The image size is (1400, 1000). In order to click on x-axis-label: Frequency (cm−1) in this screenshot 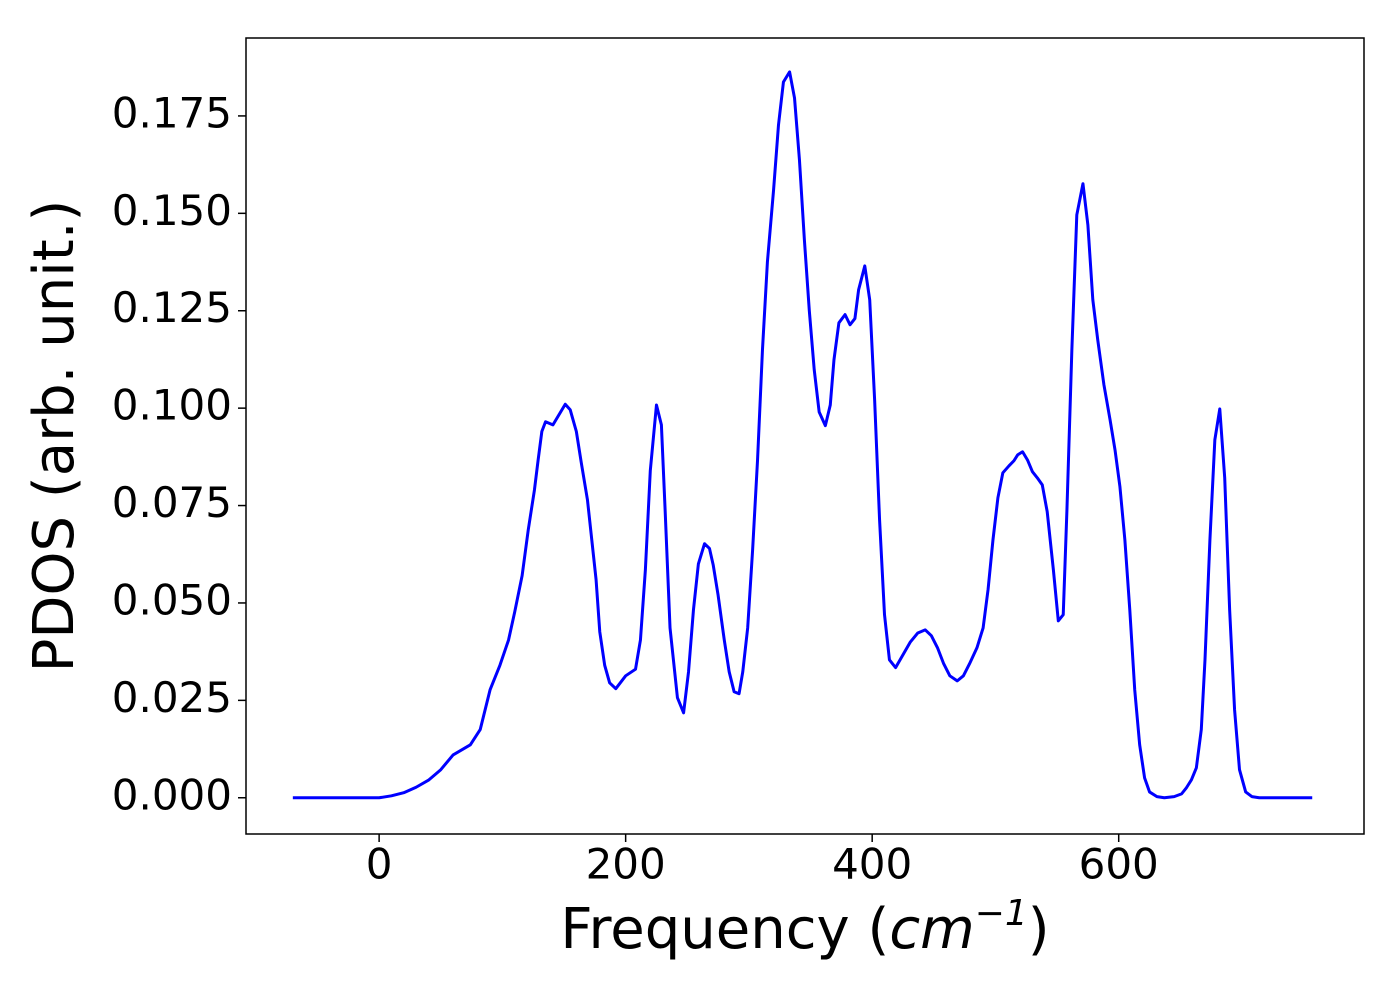, I will do `click(804, 927)`.